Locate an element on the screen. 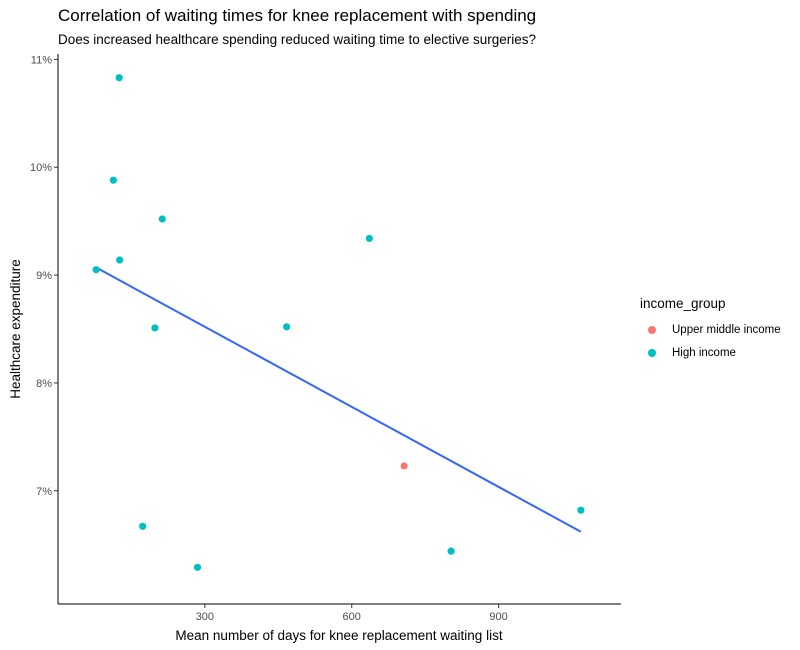 This screenshot has width=800, height=650. y-tick-label: 9% is located at coordinates (44, 276).